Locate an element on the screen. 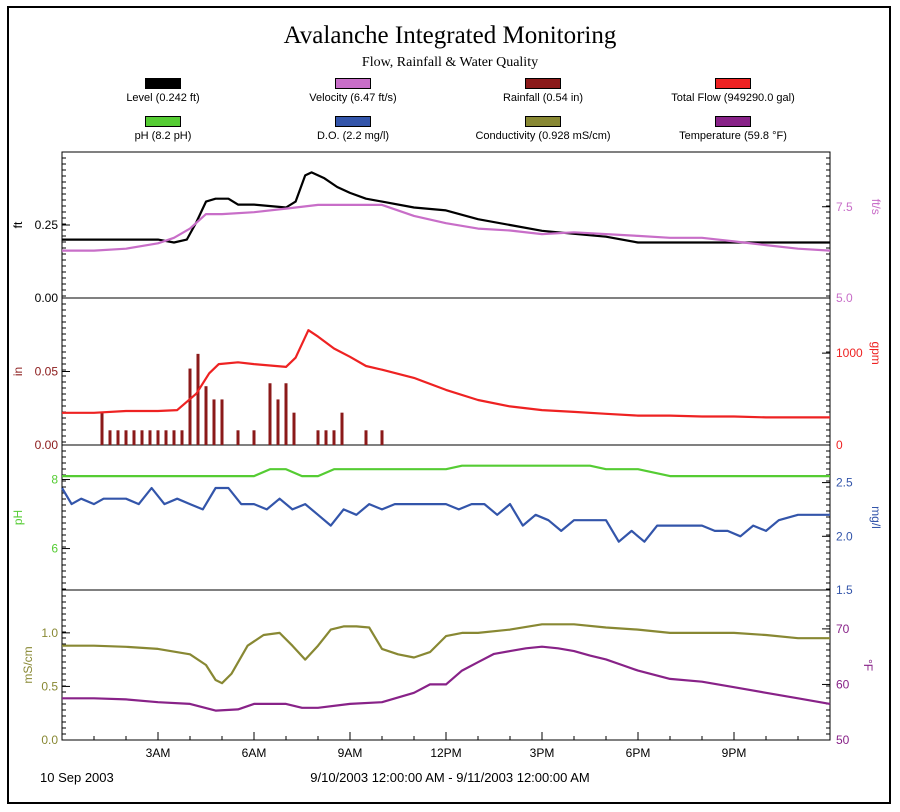  series-line-total-flow is located at coordinates (446, 374).